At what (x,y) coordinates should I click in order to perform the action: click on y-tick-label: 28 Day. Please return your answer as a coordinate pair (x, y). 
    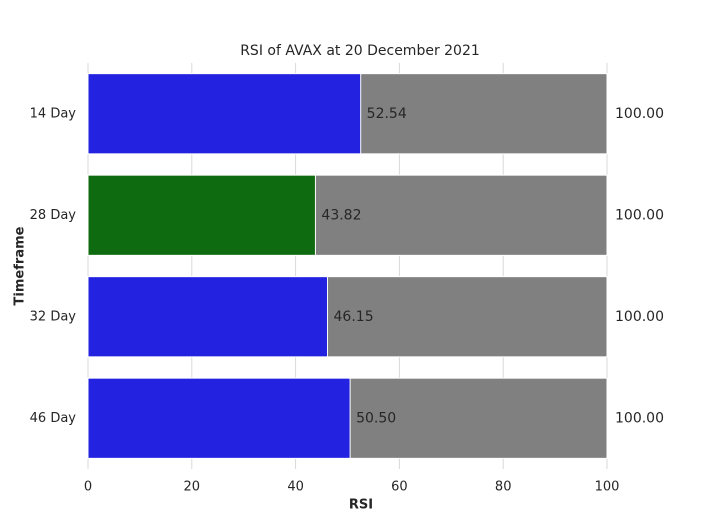
    Looking at the image, I should click on (53, 215).